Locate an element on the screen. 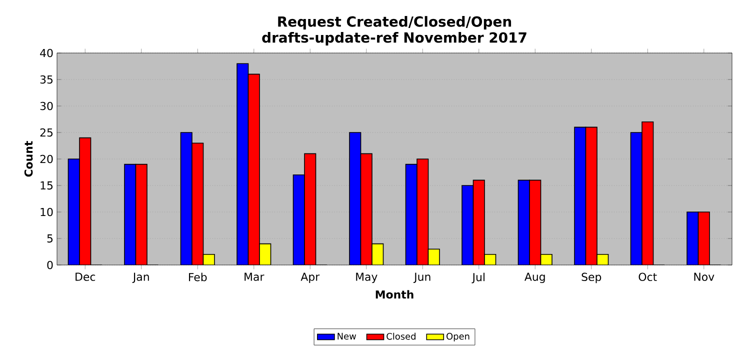 The height and width of the screenshot is (361, 741). y-tick-label: 20 is located at coordinates (46, 159).